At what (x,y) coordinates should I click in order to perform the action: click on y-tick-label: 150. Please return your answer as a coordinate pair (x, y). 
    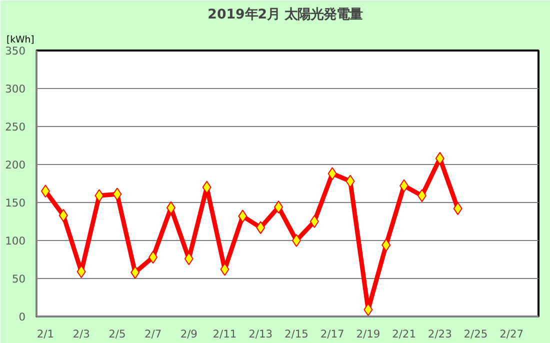
    Looking at the image, I should click on (15, 203).